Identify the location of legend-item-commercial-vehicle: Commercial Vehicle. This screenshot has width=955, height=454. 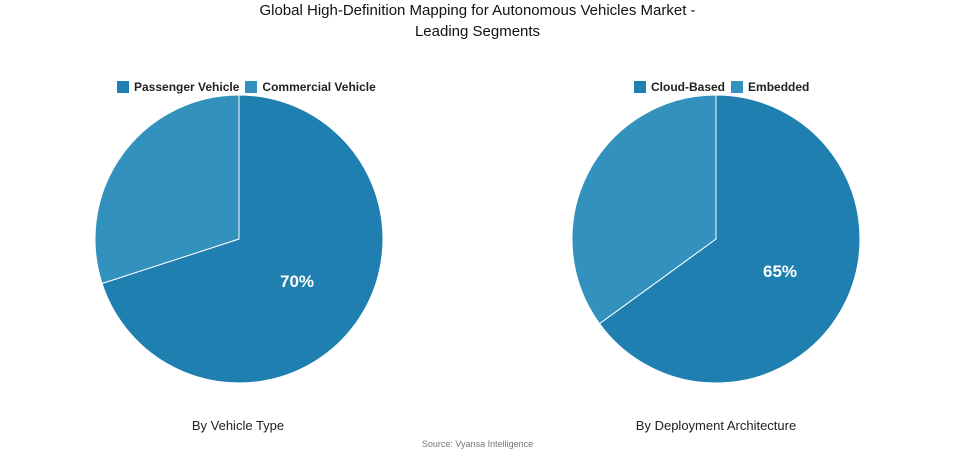
(310, 87).